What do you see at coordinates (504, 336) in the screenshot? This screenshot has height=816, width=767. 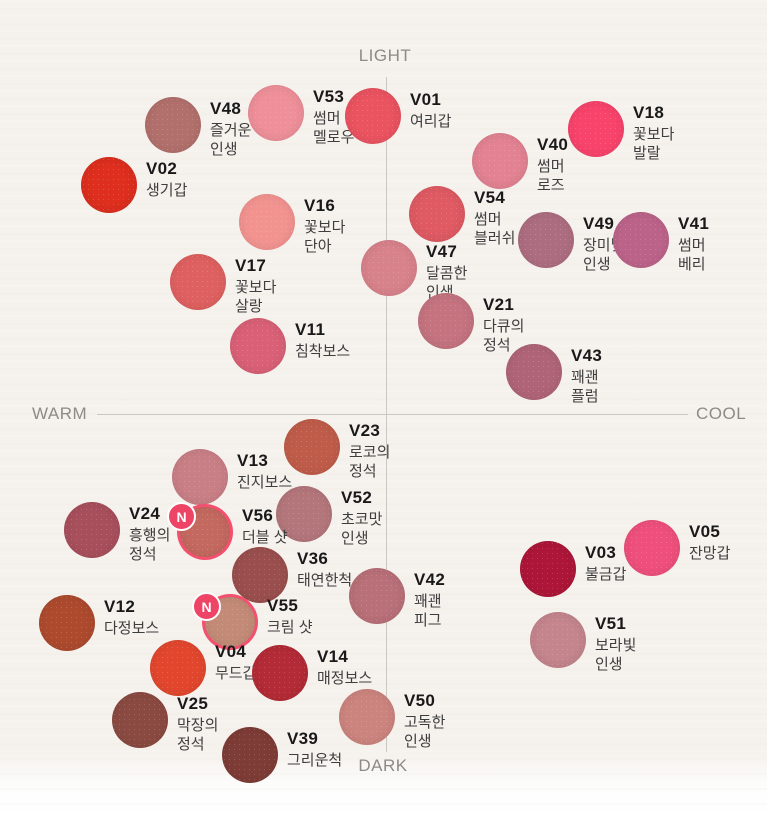 I see `shade-name: 다큐의 정석` at bounding box center [504, 336].